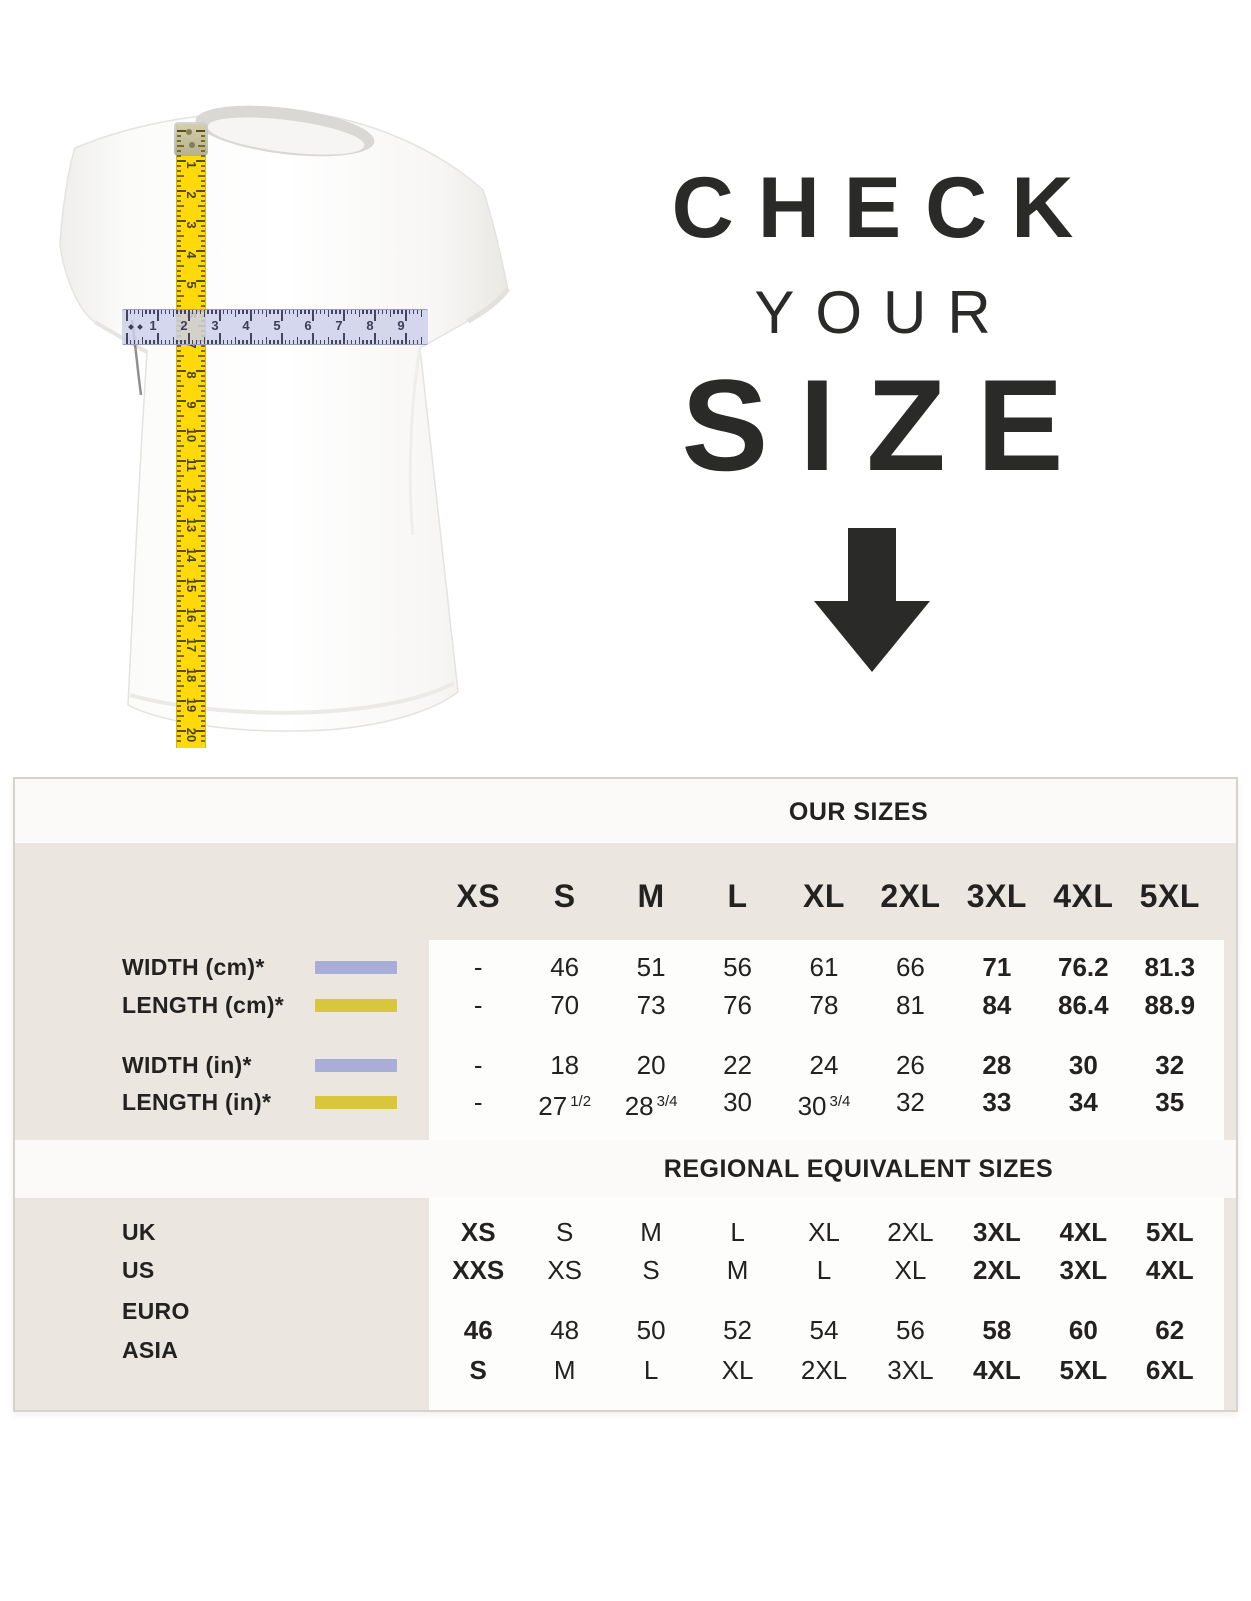  I want to click on size-cell: 76.2, so click(1083, 967).